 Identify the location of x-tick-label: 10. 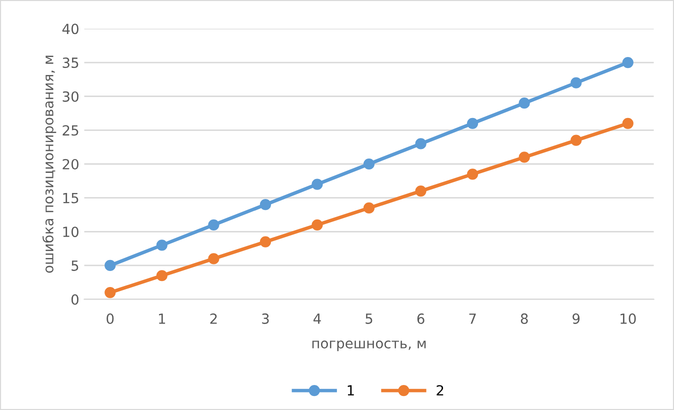
(628, 318).